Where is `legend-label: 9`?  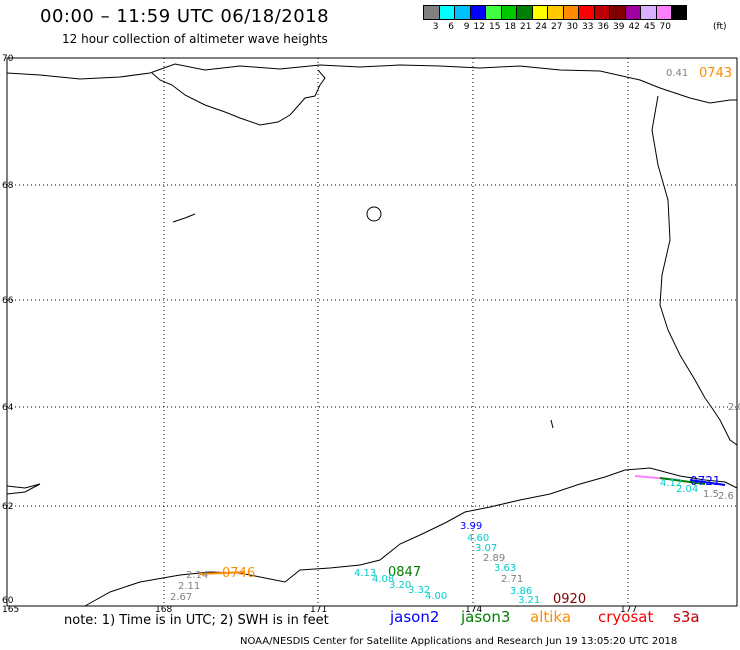 legend-label: 9 is located at coordinates (466, 27).